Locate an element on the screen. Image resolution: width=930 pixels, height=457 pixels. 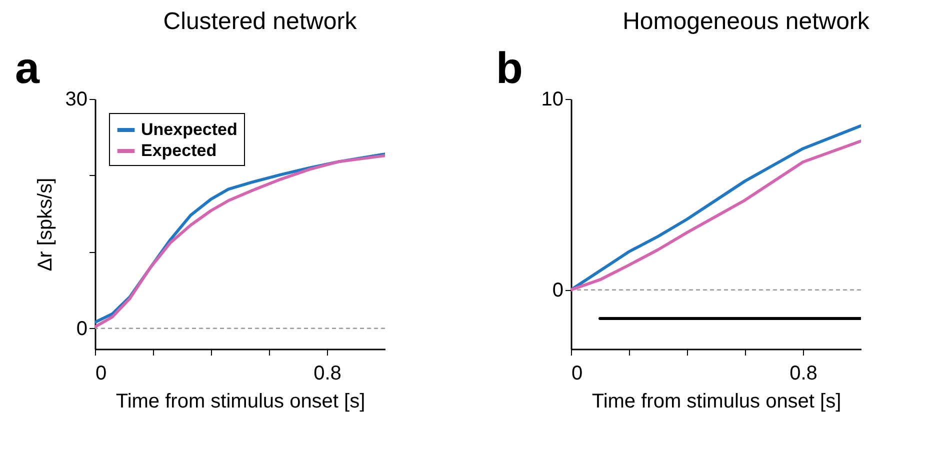
legend-label: Unexpected is located at coordinates (189, 129).